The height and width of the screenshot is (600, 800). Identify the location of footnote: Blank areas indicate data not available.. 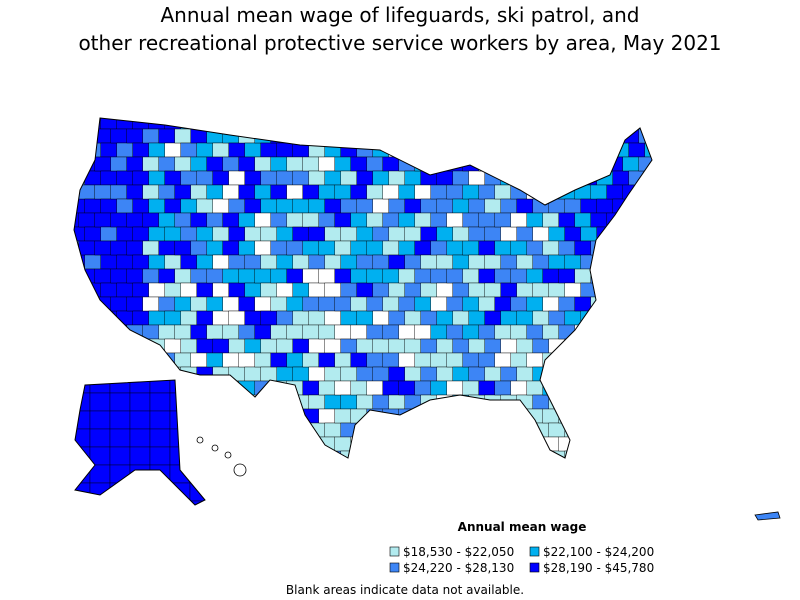
(405, 590).